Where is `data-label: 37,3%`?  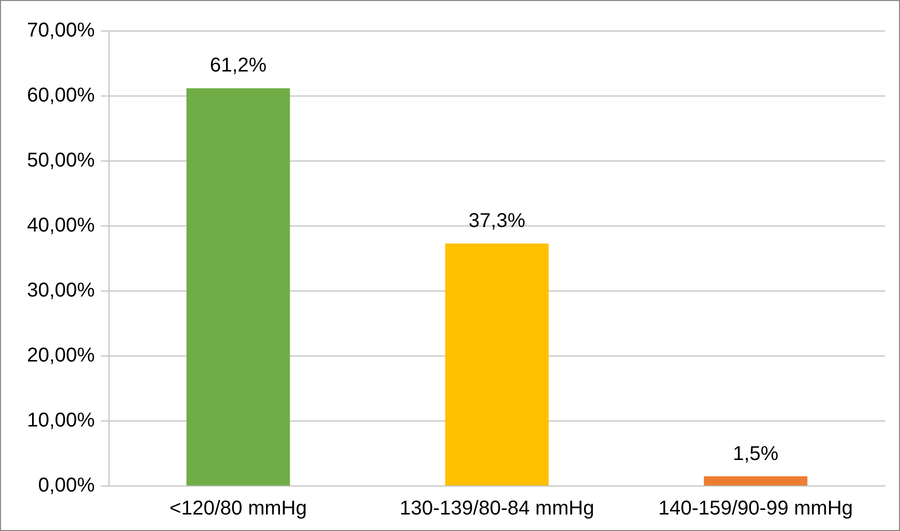 data-label: 37,3% is located at coordinates (497, 221).